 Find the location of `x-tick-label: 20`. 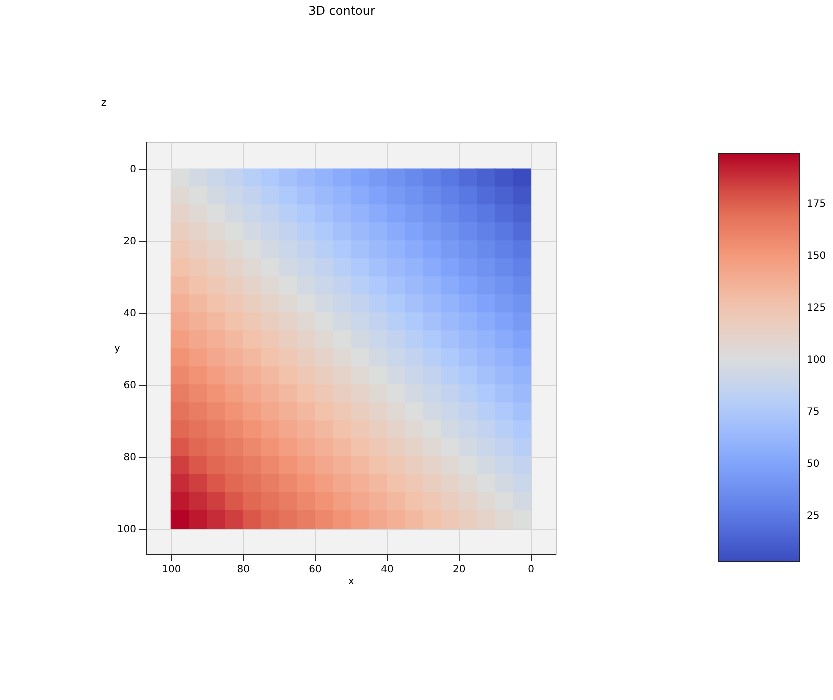

x-tick-label: 20 is located at coordinates (459, 570).